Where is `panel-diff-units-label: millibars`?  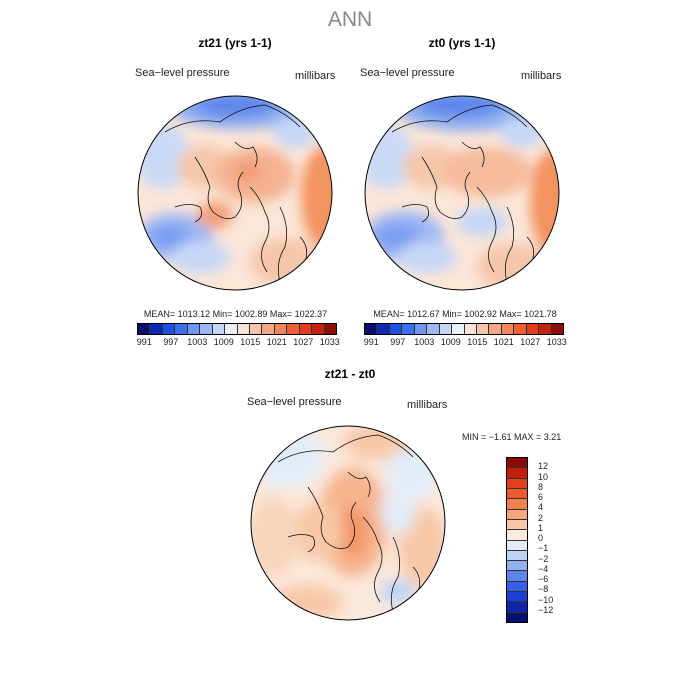 panel-diff-units-label: millibars is located at coordinates (427, 405).